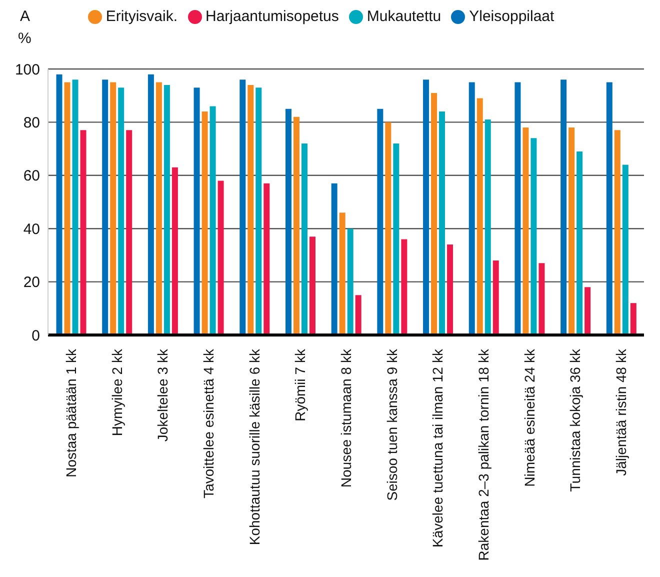  Describe the element at coordinates (404, 16) in the screenshot. I see `legend-label: Mukautettu` at that location.